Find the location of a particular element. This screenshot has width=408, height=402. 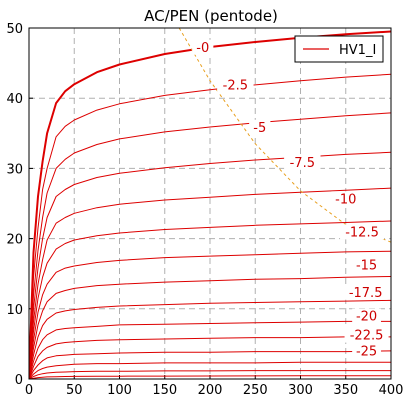

curve-label: -7.5 is located at coordinates (302, 163).